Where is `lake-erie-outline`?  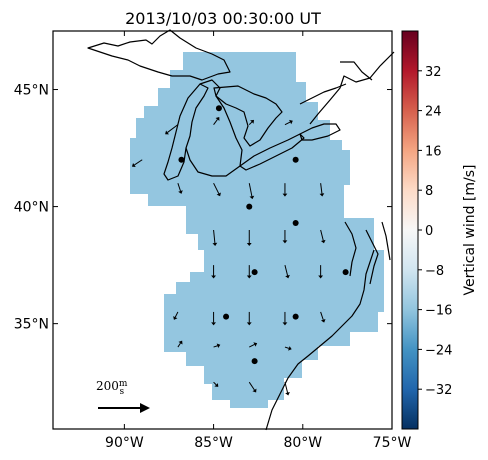
lake-erie-outline is located at coordinates (272, 152).